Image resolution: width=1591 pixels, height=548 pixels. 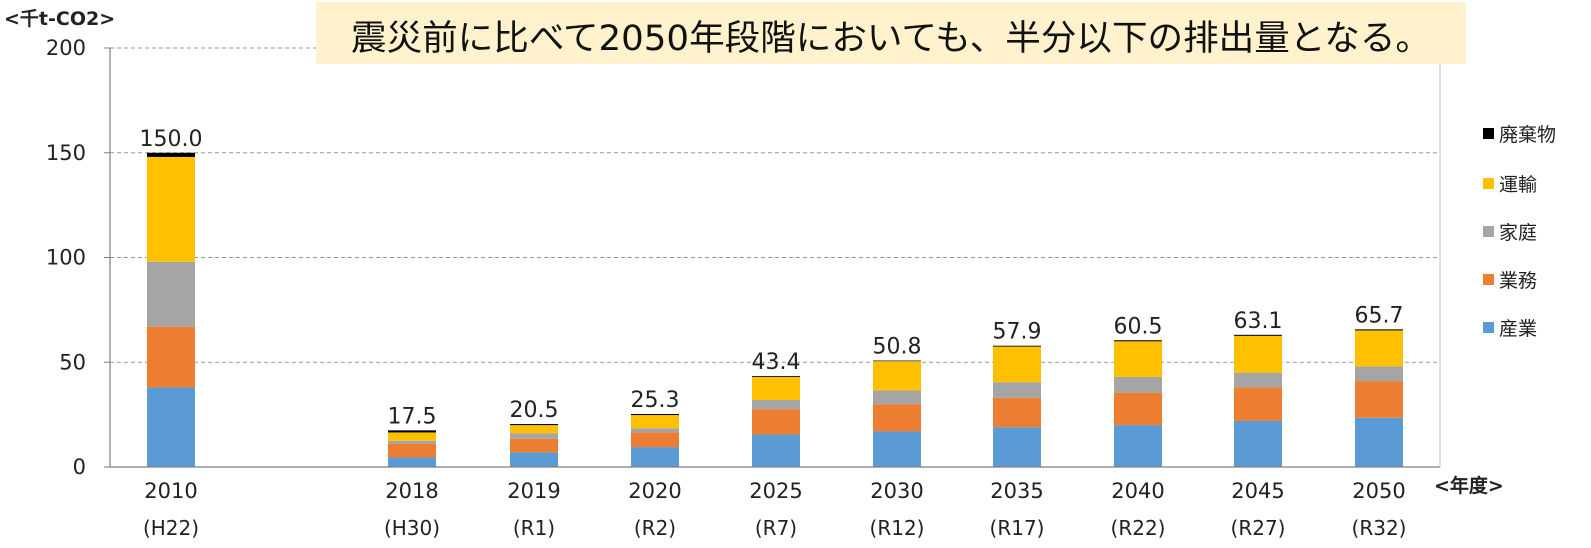 What do you see at coordinates (411, 491) in the screenshot?
I see `x-tick-label: 2018` at bounding box center [411, 491].